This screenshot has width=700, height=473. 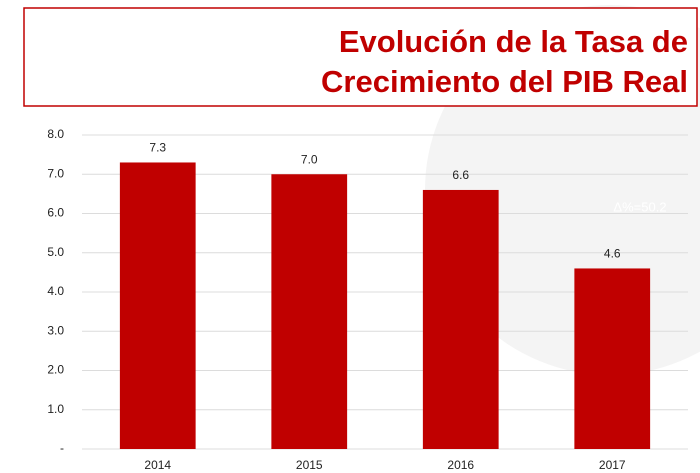 What do you see at coordinates (55, 173) in the screenshot?
I see `y-tick-label: 7.0` at bounding box center [55, 173].